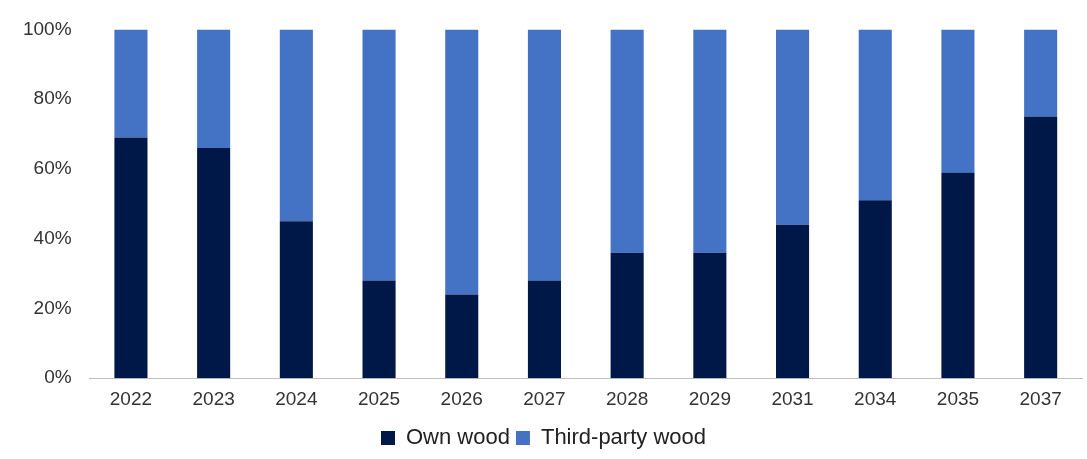 Image resolution: width=1087 pixels, height=459 pixels. I want to click on y-tick-label: 80%, so click(52, 98).